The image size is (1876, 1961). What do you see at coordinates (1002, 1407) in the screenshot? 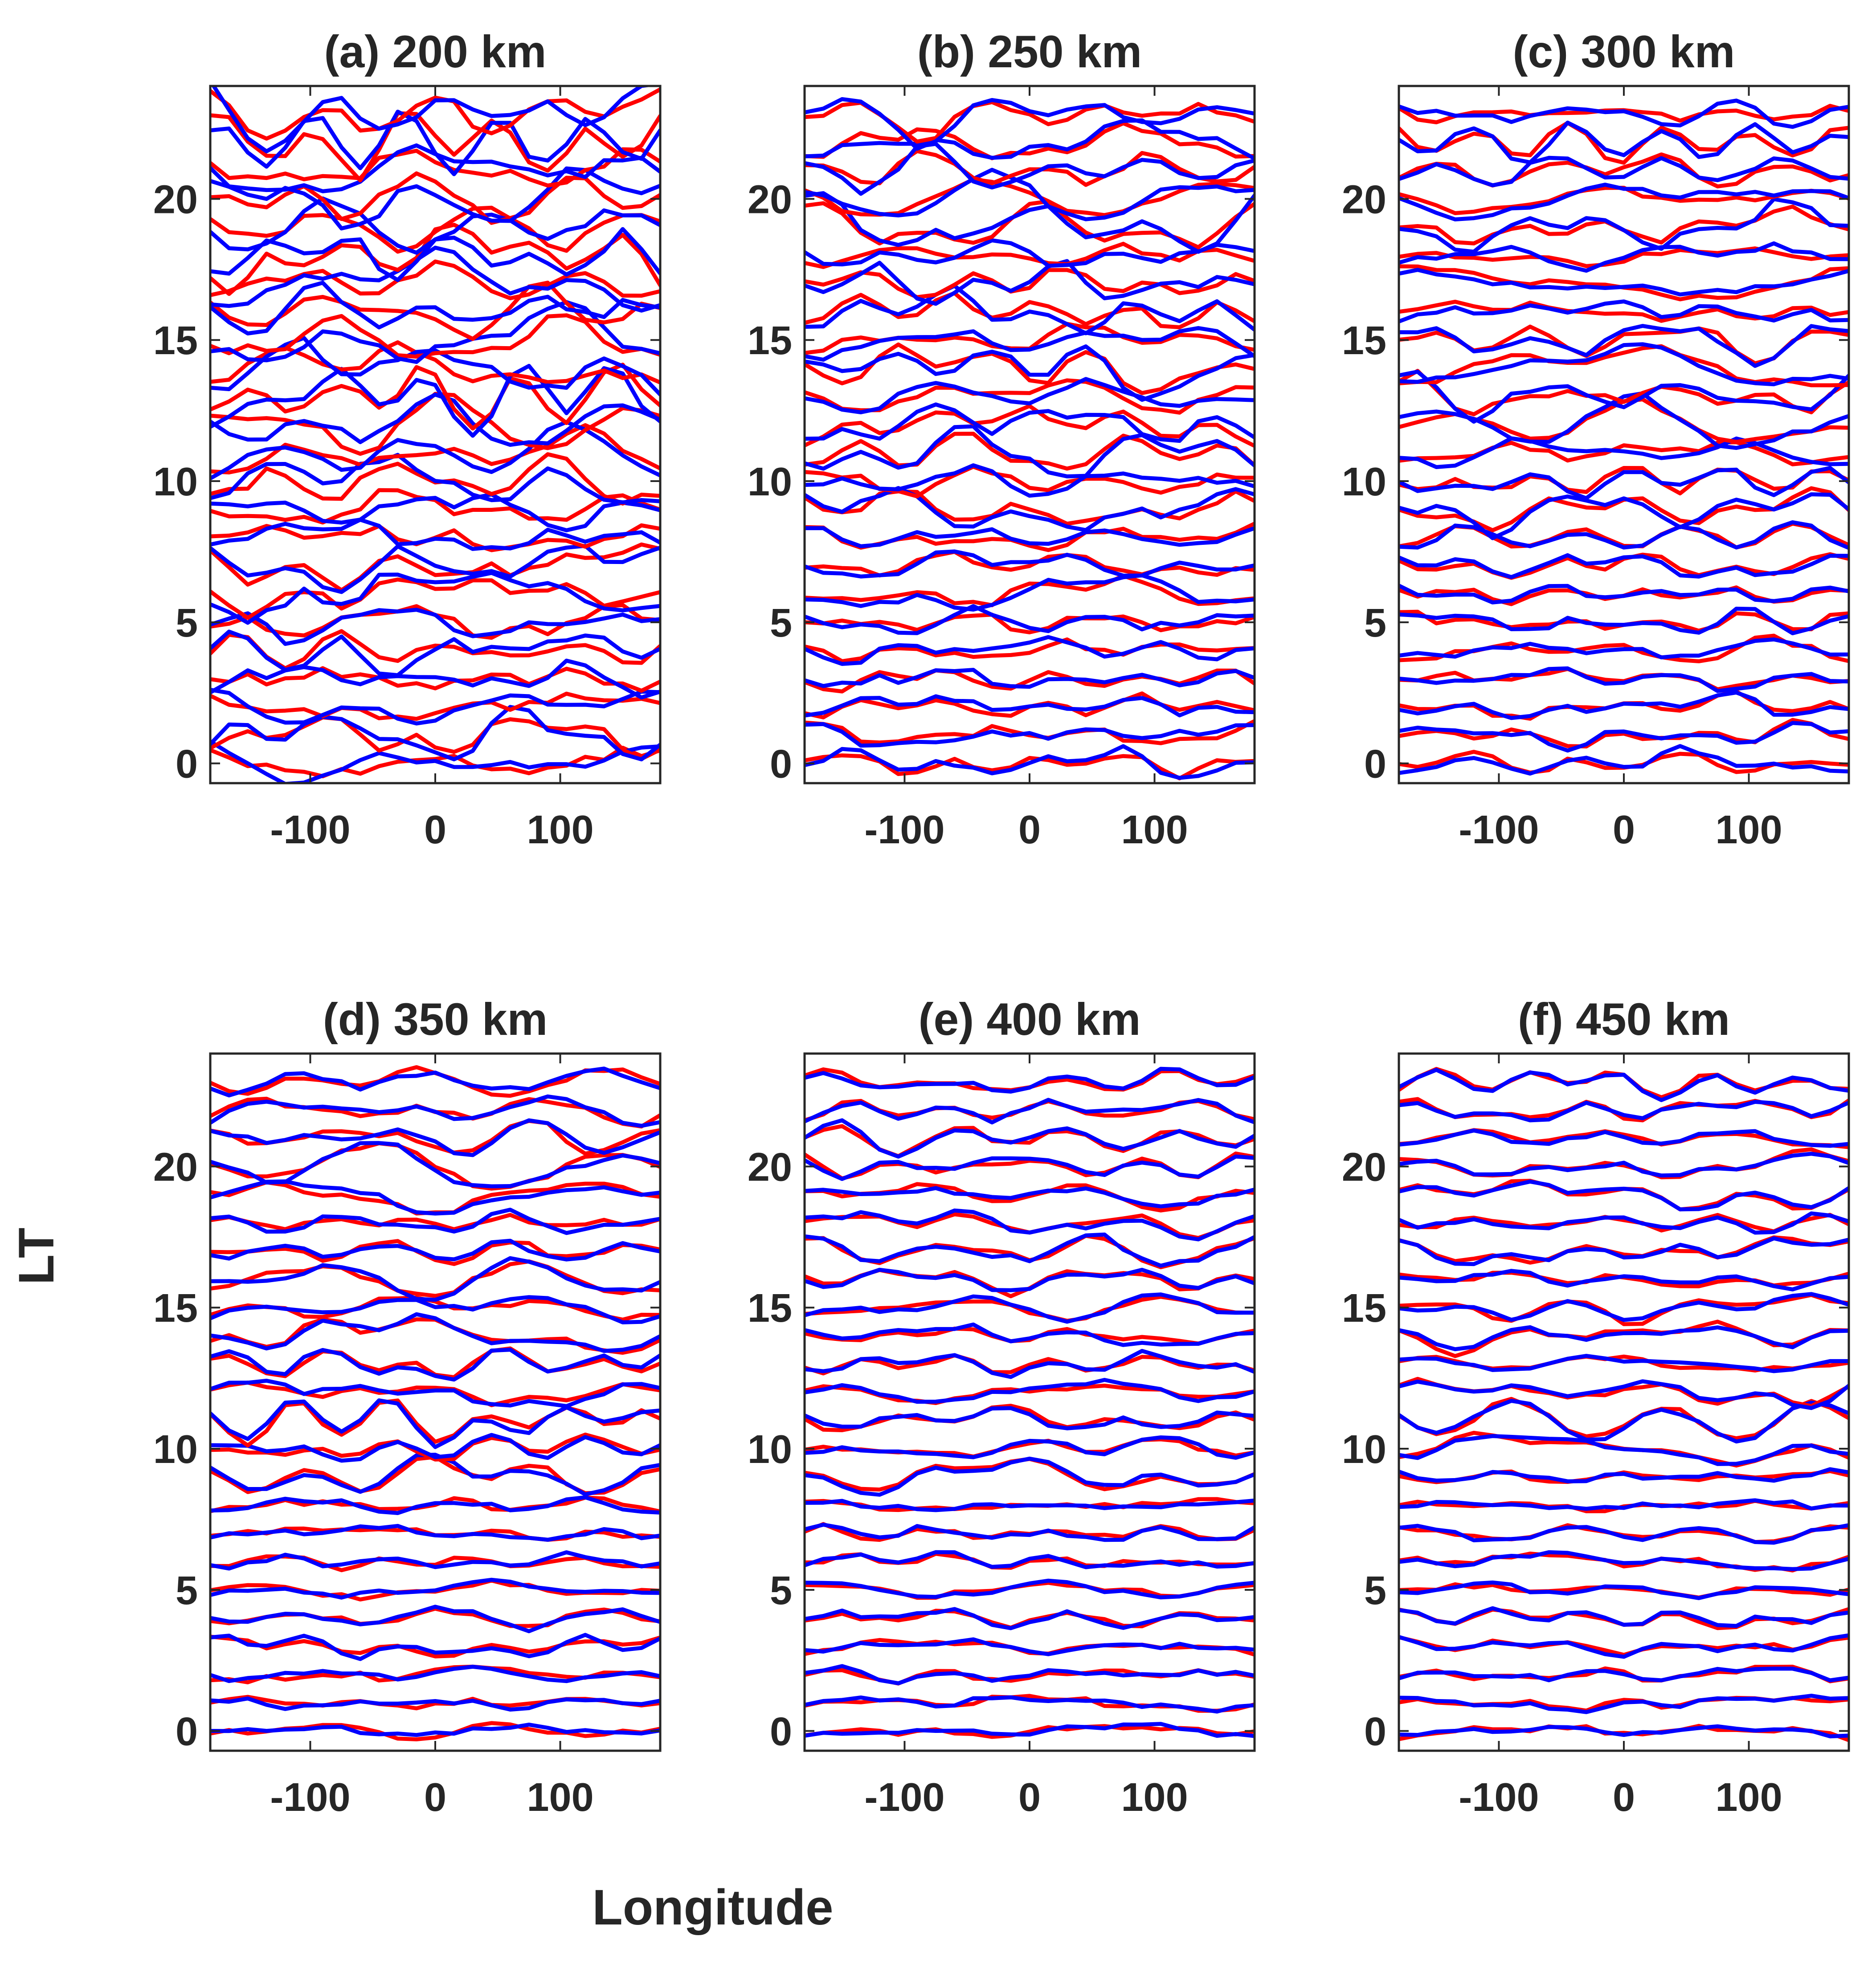
I see `panel-5: (e) 400 km -100 0 100 0 5 10 15 20` at bounding box center [1002, 1407].